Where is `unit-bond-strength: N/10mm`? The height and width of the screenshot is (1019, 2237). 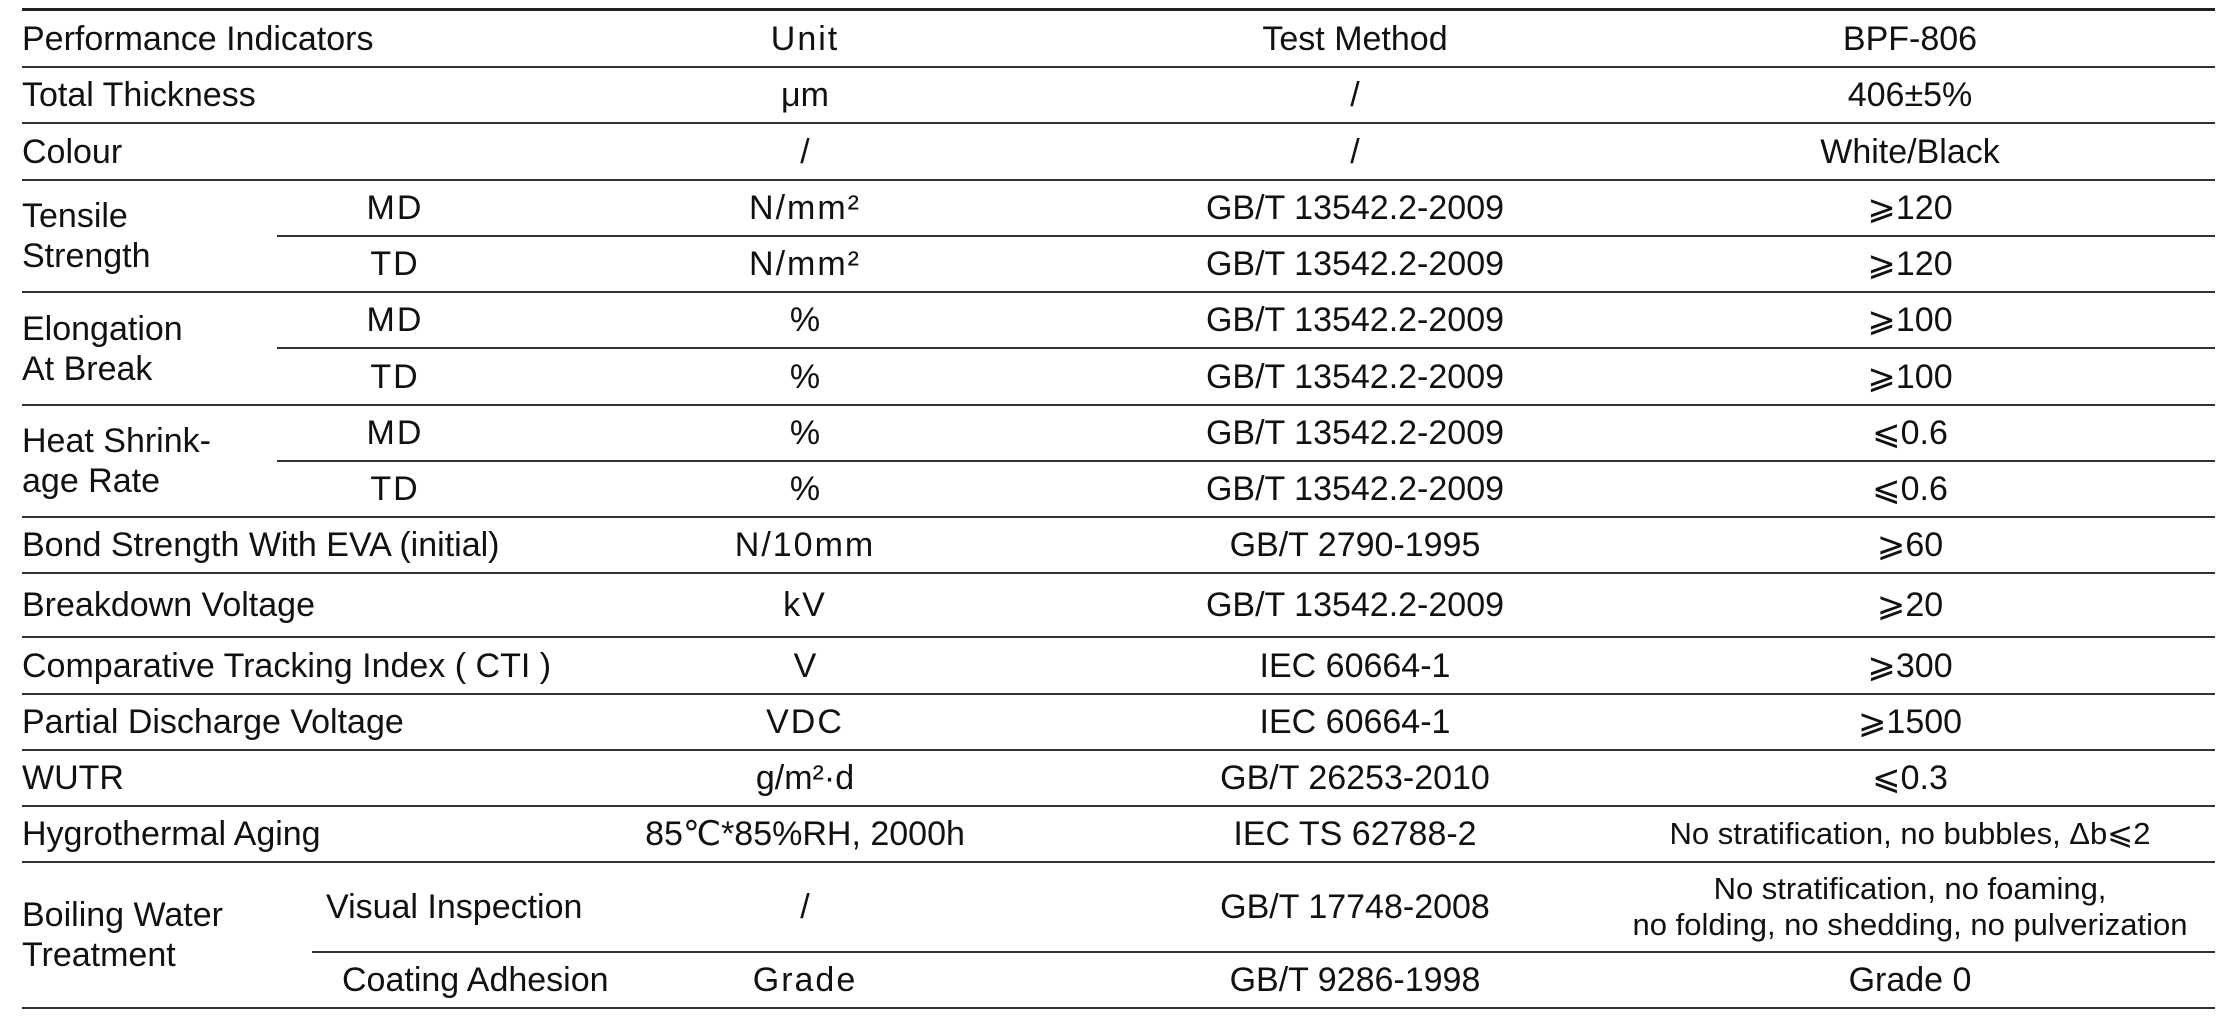 unit-bond-strength: N/10mm is located at coordinates (805, 545).